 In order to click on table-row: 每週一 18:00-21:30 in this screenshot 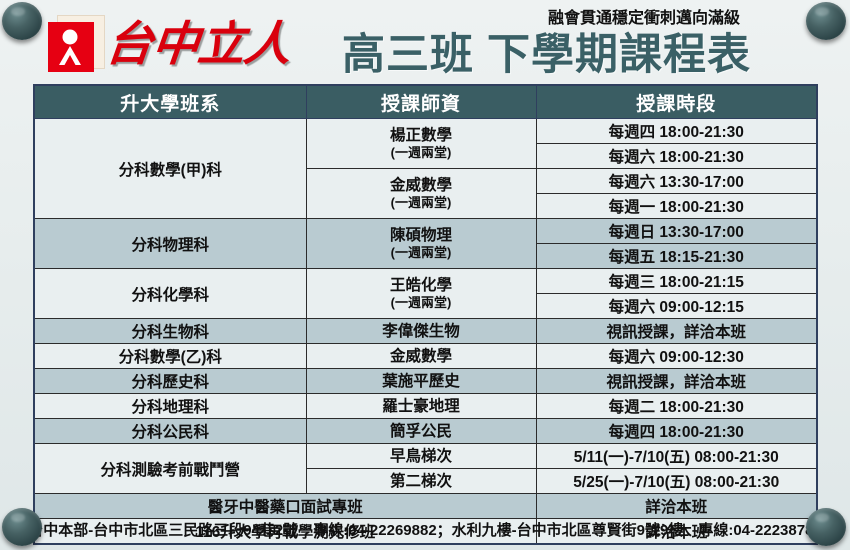, I will do `click(426, 206)`.